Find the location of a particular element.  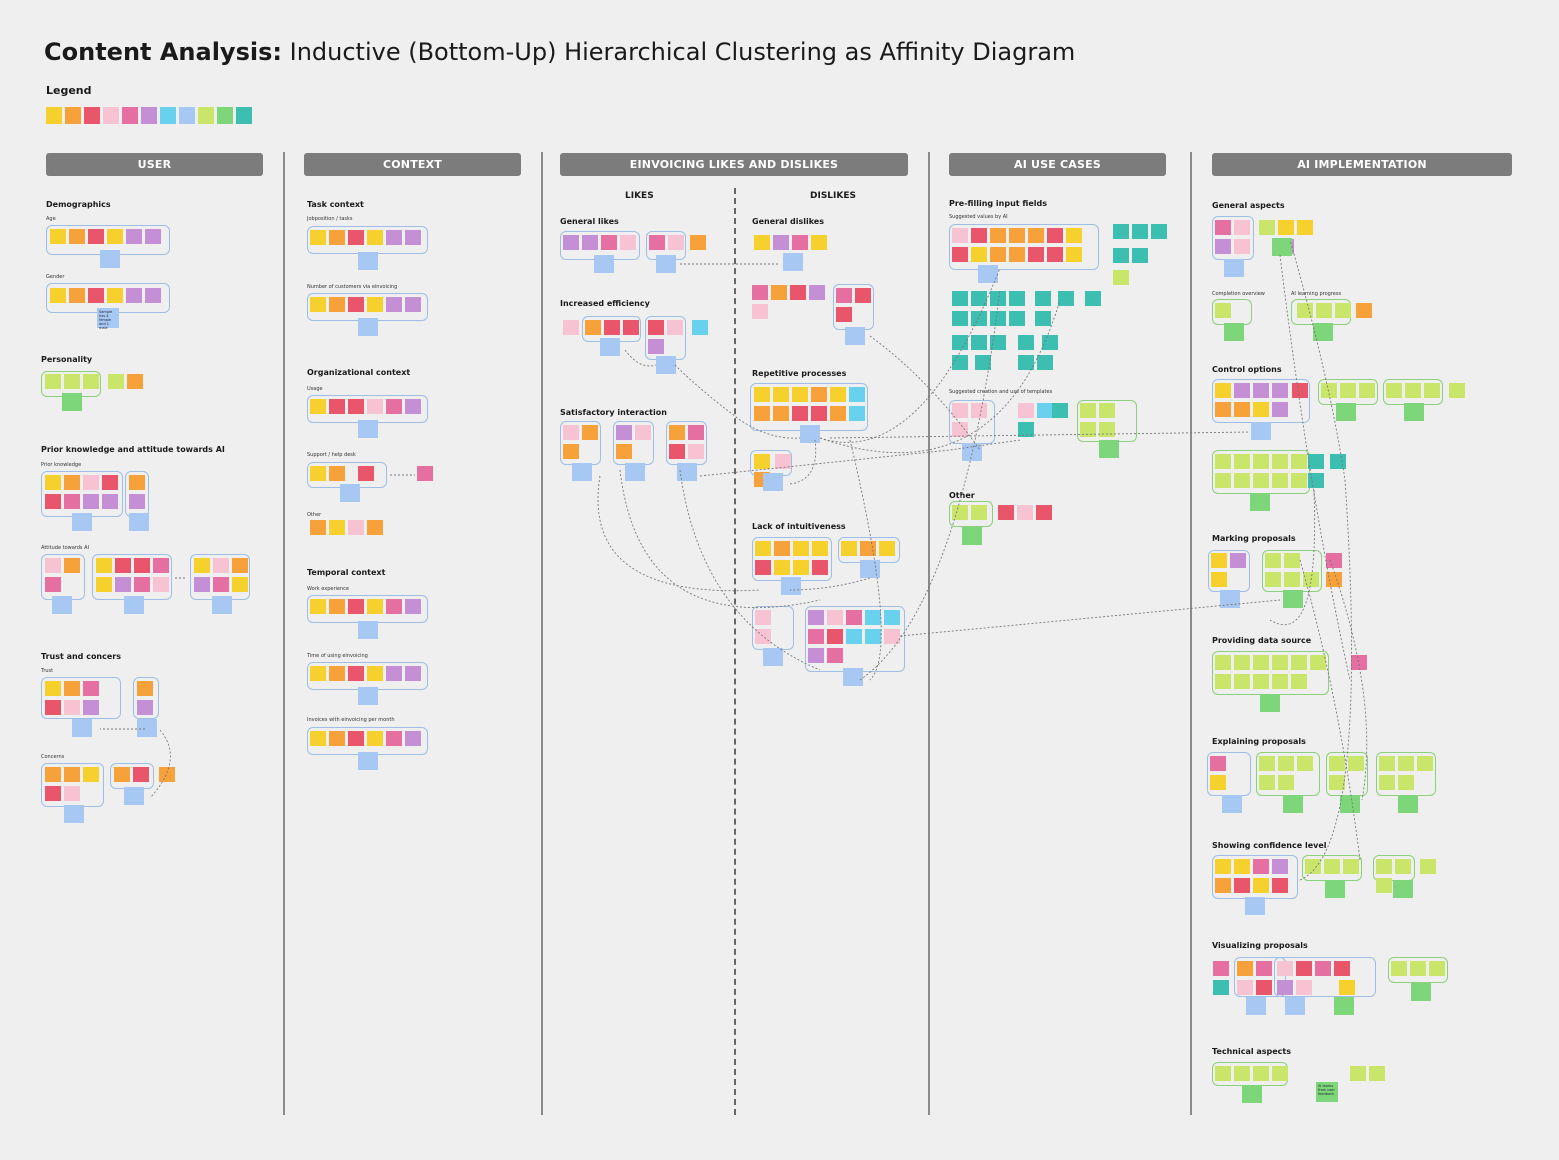

link is located at coordinates (1330, 710).